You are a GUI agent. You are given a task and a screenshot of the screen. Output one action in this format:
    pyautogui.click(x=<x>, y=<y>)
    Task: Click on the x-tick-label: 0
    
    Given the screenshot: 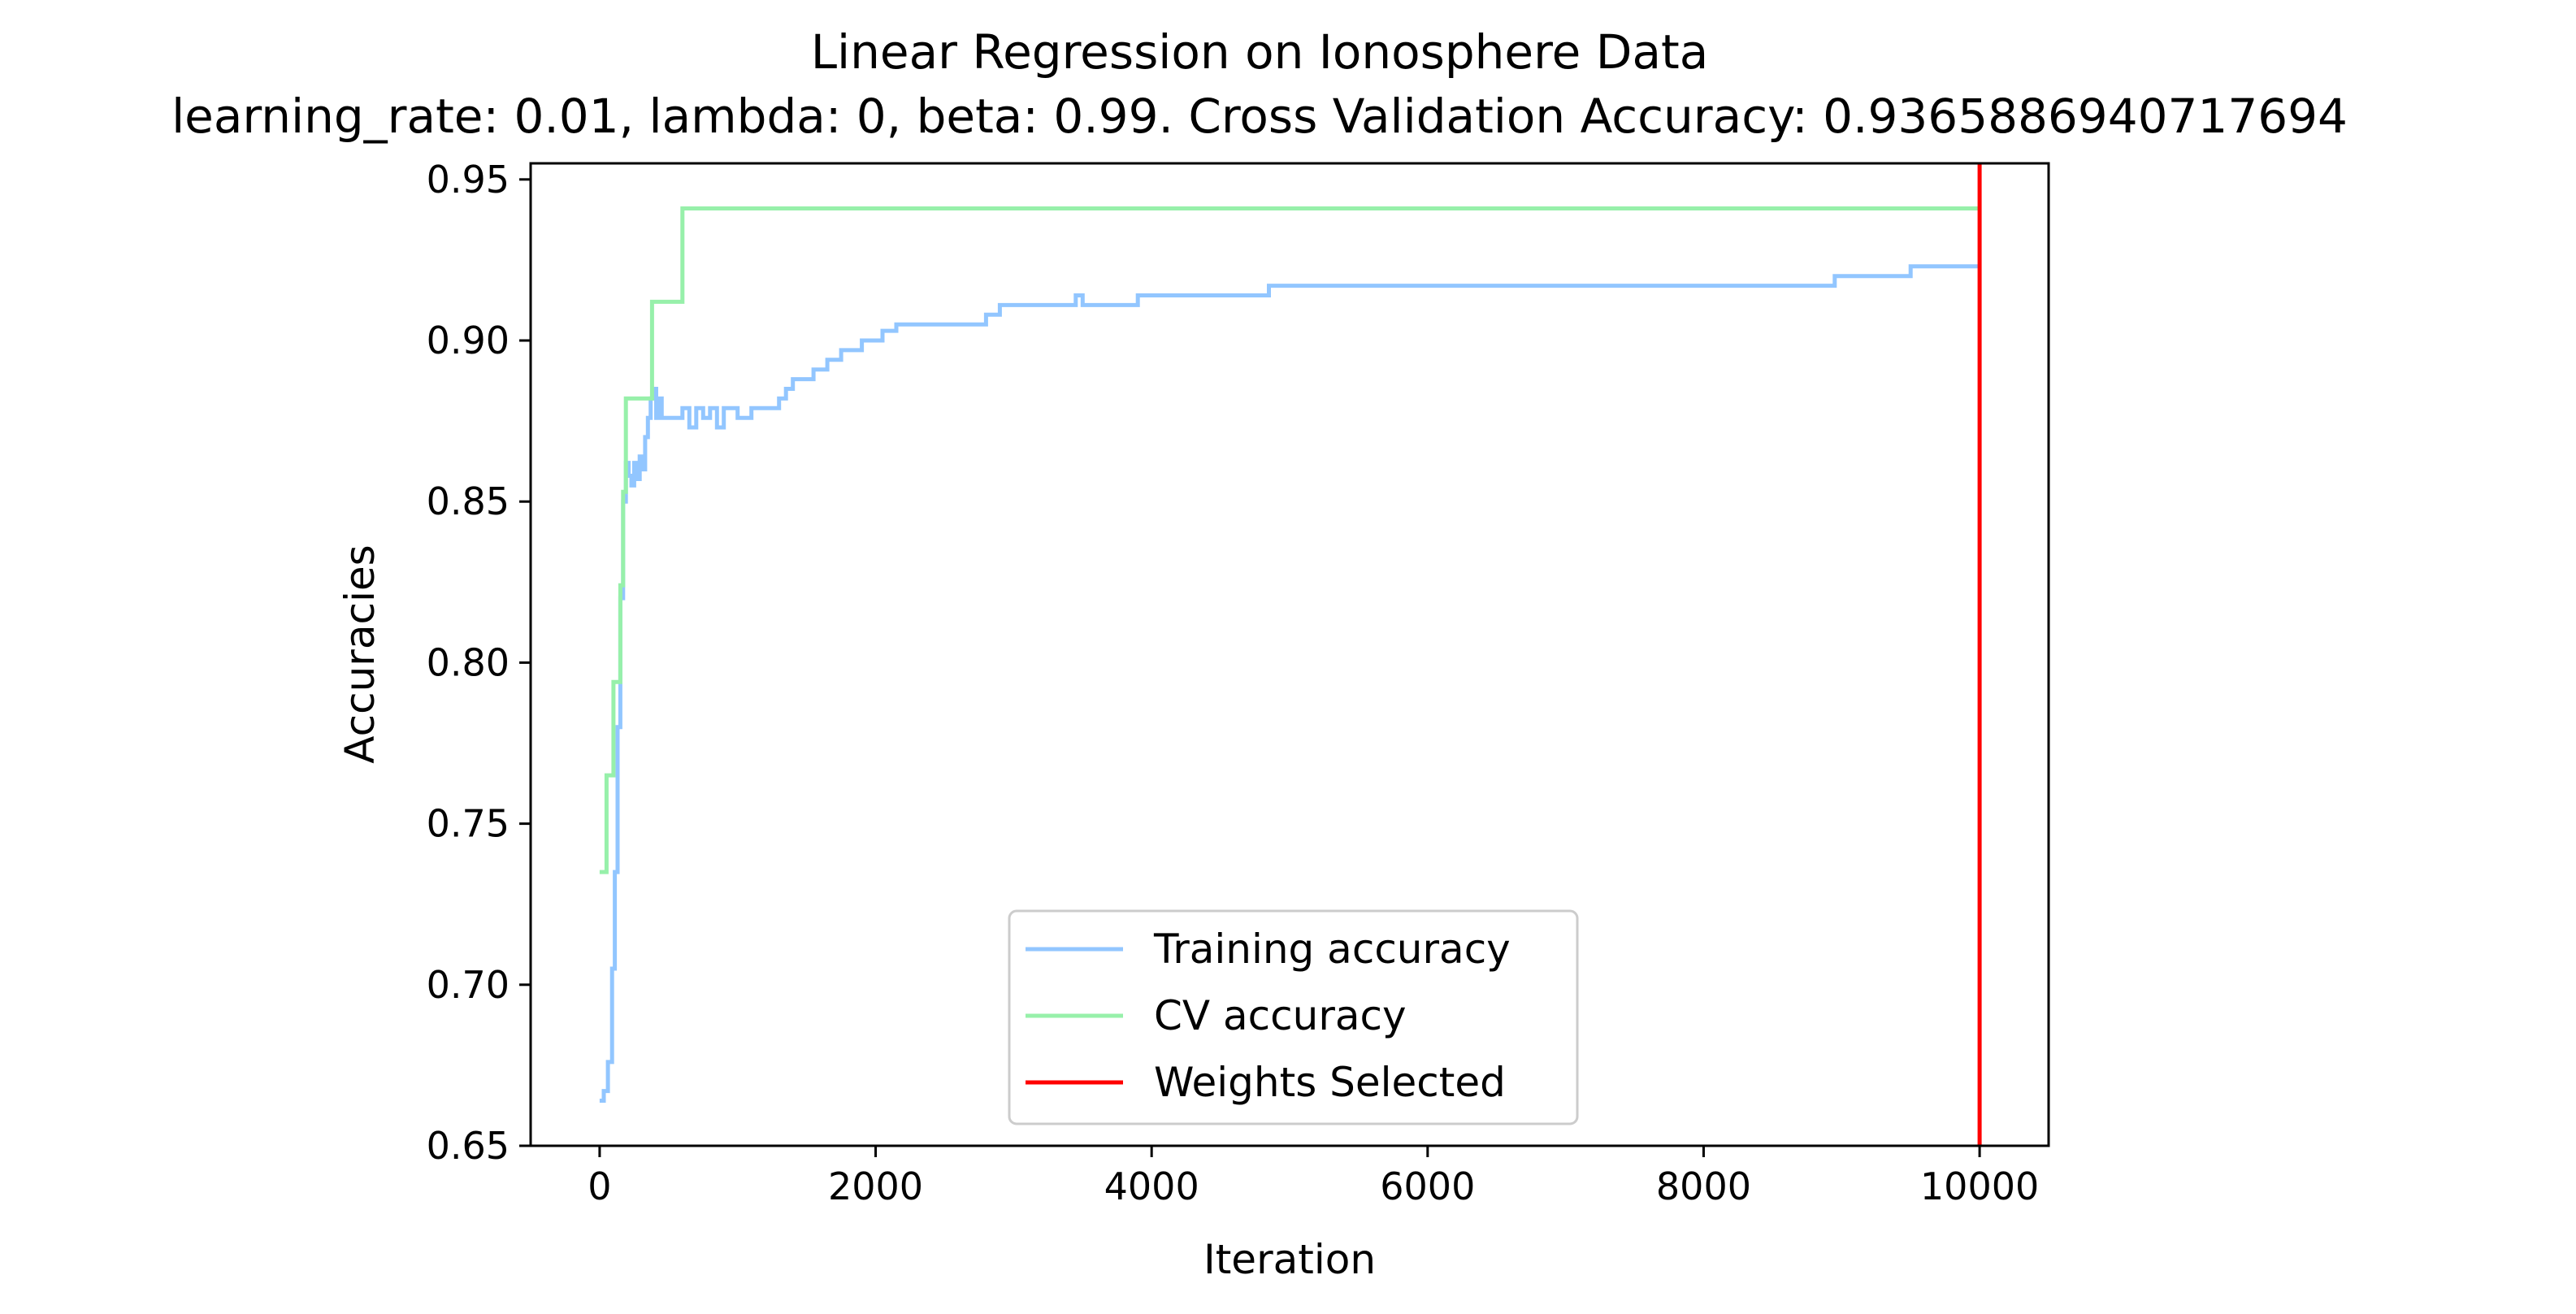 What is the action you would take?
    pyautogui.click(x=599, y=1186)
    